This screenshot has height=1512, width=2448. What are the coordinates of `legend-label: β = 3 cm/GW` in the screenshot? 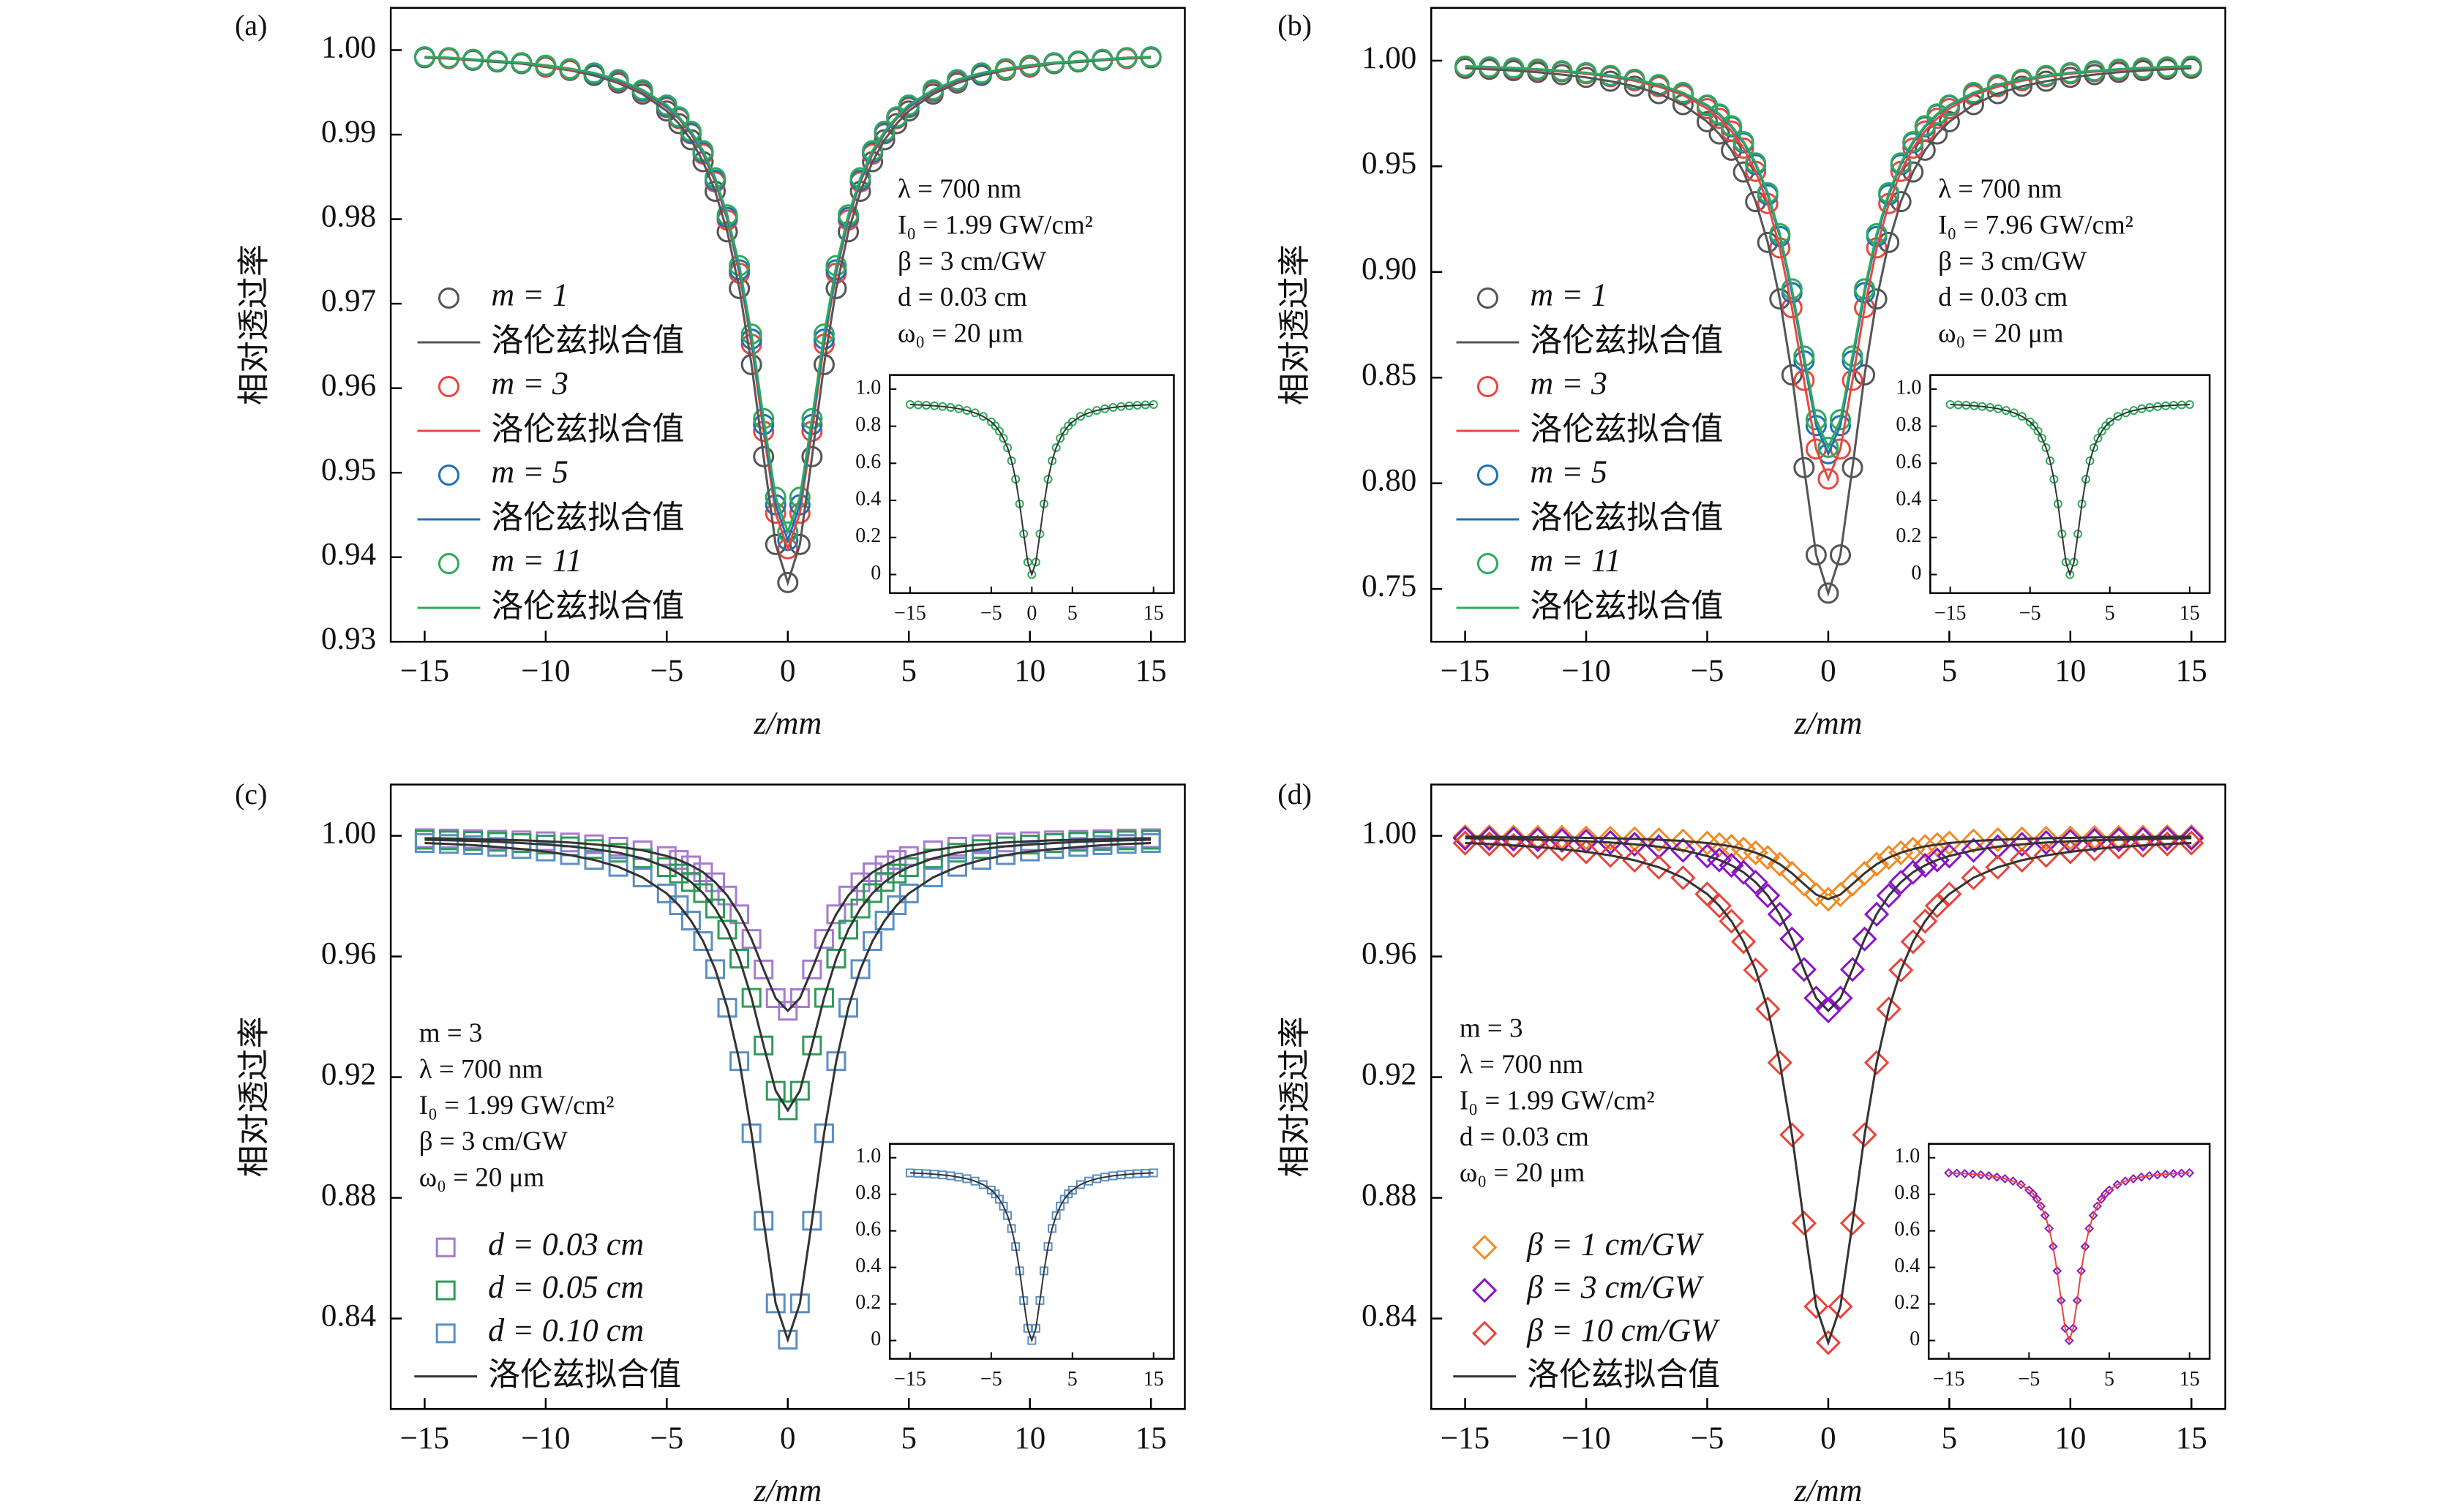 It's located at (1615, 1287).